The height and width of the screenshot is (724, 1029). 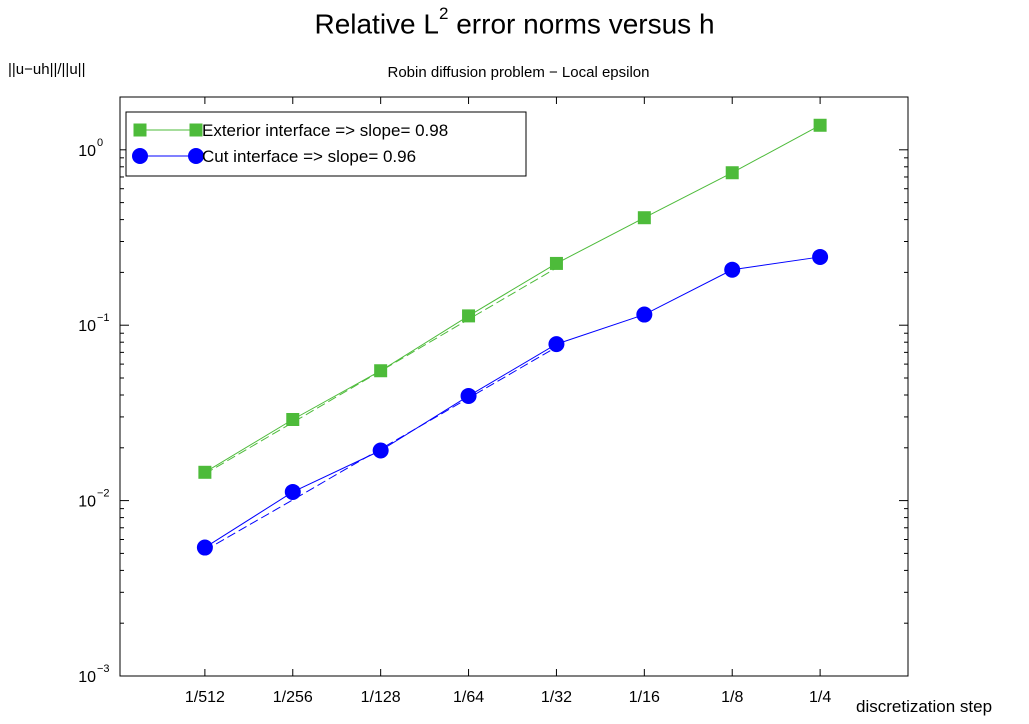 What do you see at coordinates (103, 669) in the screenshot?
I see `y-tick-exponent: −3` at bounding box center [103, 669].